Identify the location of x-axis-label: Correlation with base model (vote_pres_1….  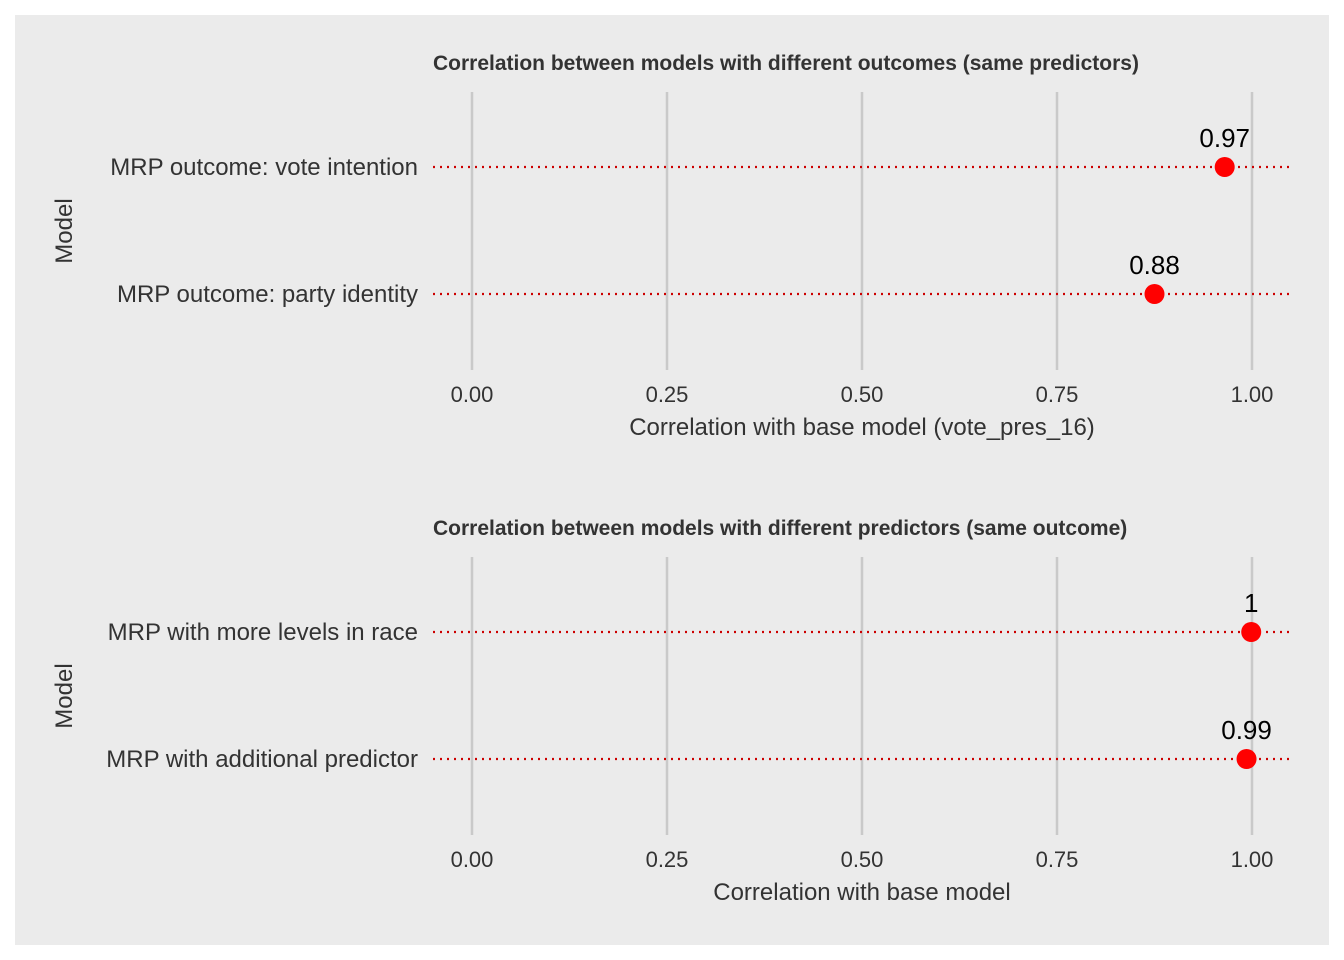
(862, 427).